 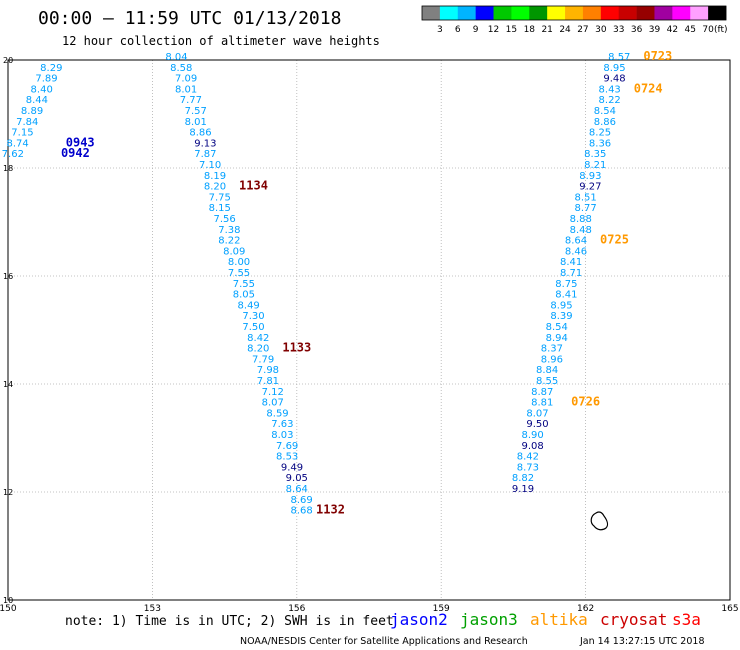 I want to click on wave-height-label-cryosat: 8.19, so click(x=215, y=176).